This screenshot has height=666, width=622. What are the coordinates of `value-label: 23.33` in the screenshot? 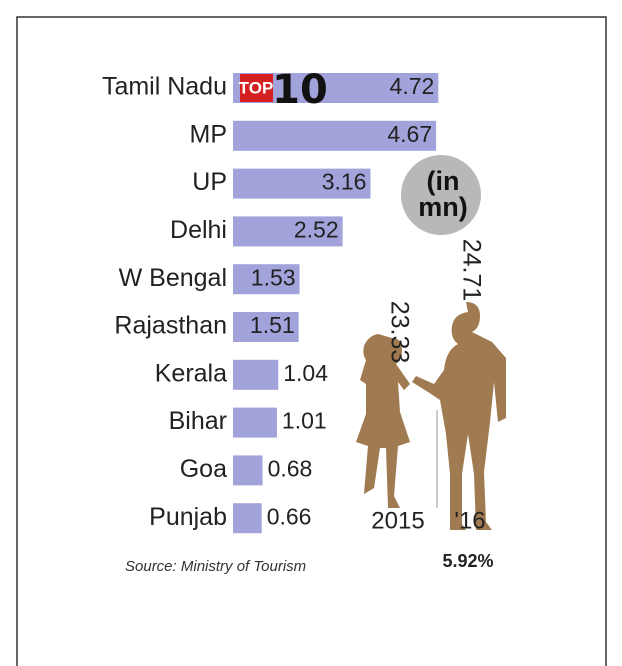 It's located at (399, 332).